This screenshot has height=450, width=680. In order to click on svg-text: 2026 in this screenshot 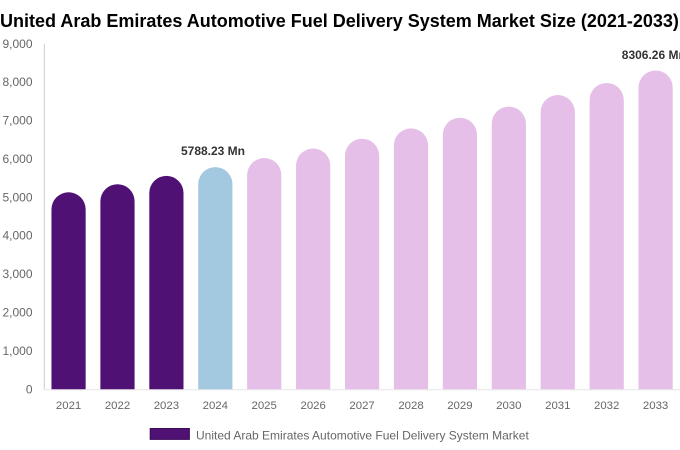, I will do `click(313, 406)`.